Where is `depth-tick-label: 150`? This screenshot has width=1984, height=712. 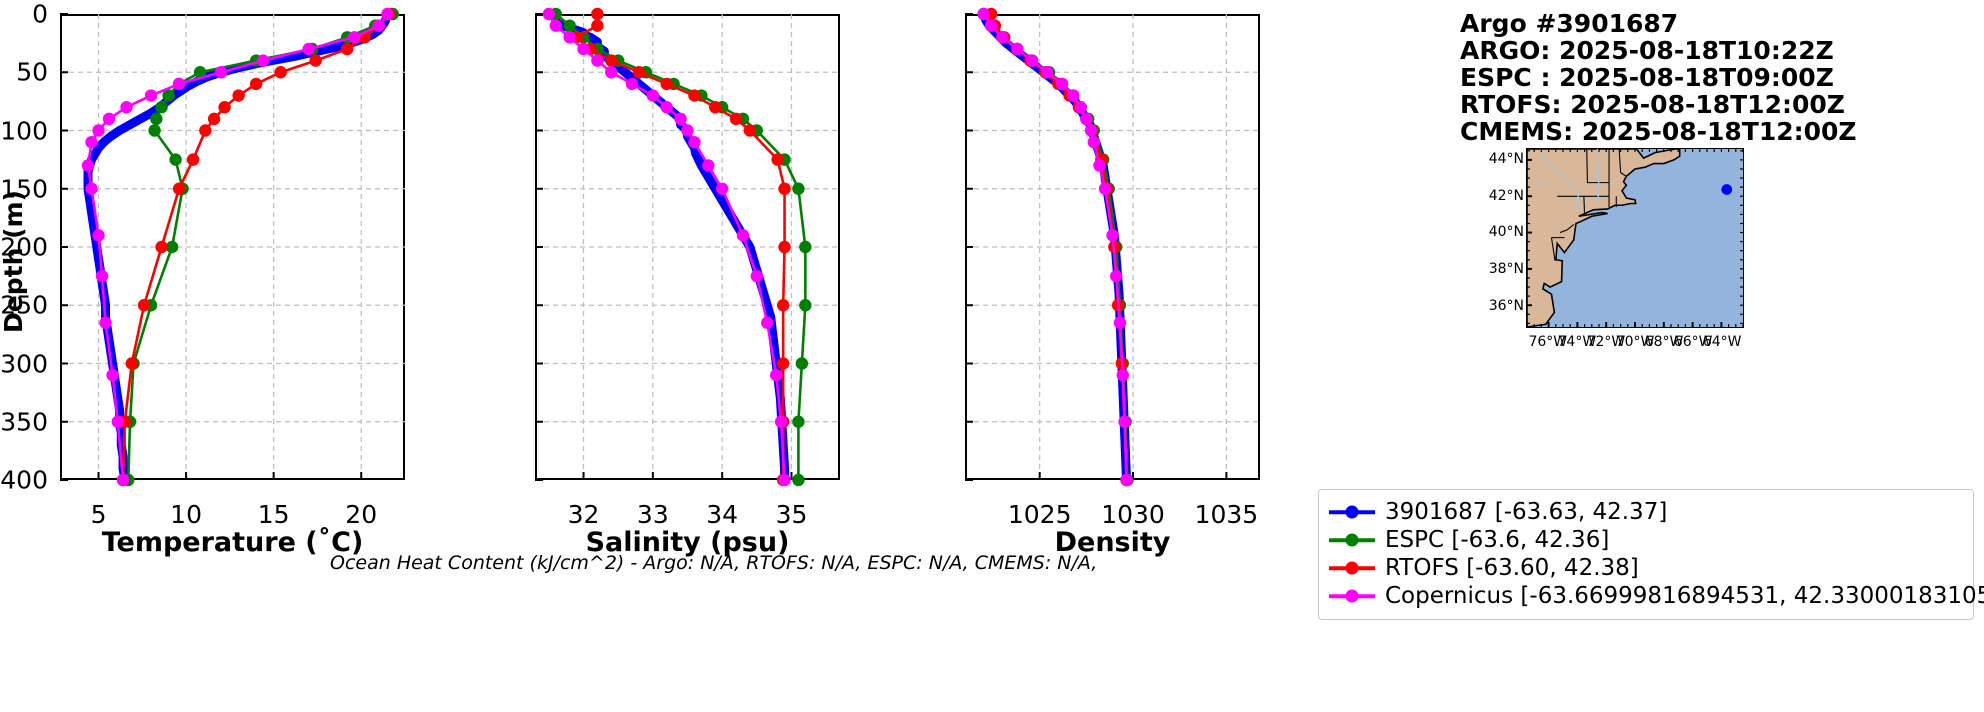
depth-tick-label: 150 is located at coordinates (24, 189).